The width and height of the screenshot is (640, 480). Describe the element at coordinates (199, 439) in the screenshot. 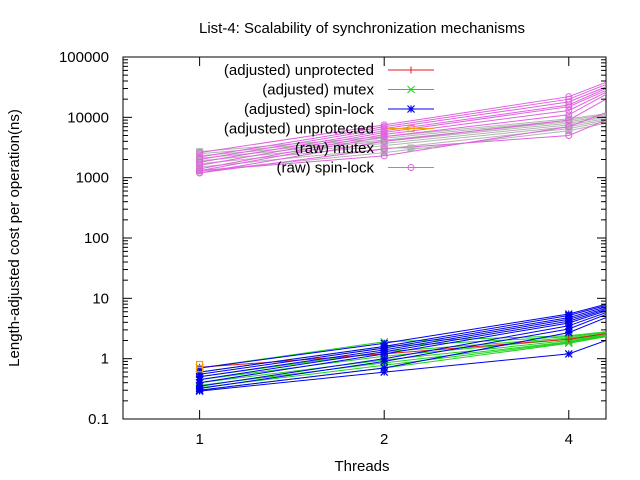

I see `x-tick-label: 1` at that location.